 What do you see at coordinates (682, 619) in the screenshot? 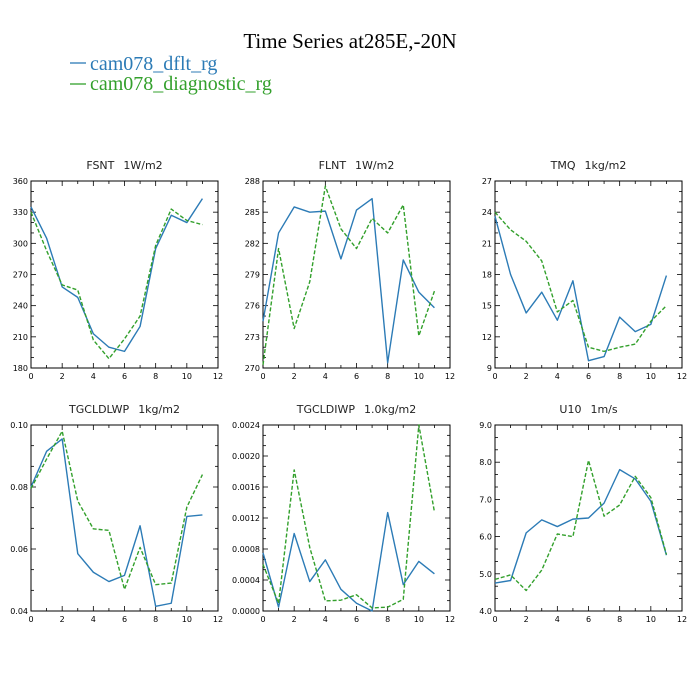
I see `x-tick-label-u10: 12` at bounding box center [682, 619].